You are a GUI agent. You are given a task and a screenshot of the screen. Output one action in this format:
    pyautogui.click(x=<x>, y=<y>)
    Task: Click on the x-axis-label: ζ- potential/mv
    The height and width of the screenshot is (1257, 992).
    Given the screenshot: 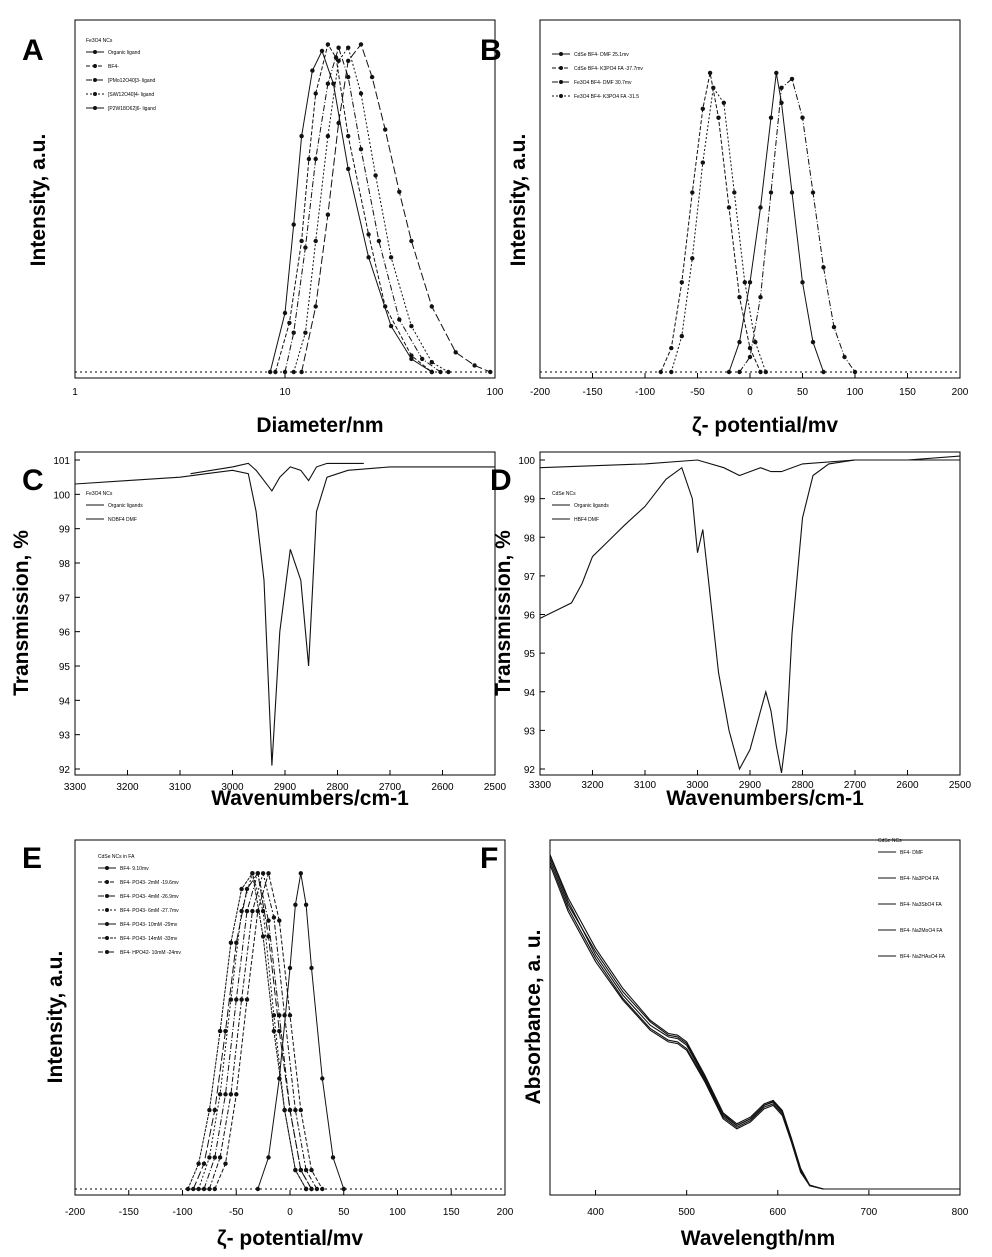 What is the action you would take?
    pyautogui.click(x=290, y=1238)
    